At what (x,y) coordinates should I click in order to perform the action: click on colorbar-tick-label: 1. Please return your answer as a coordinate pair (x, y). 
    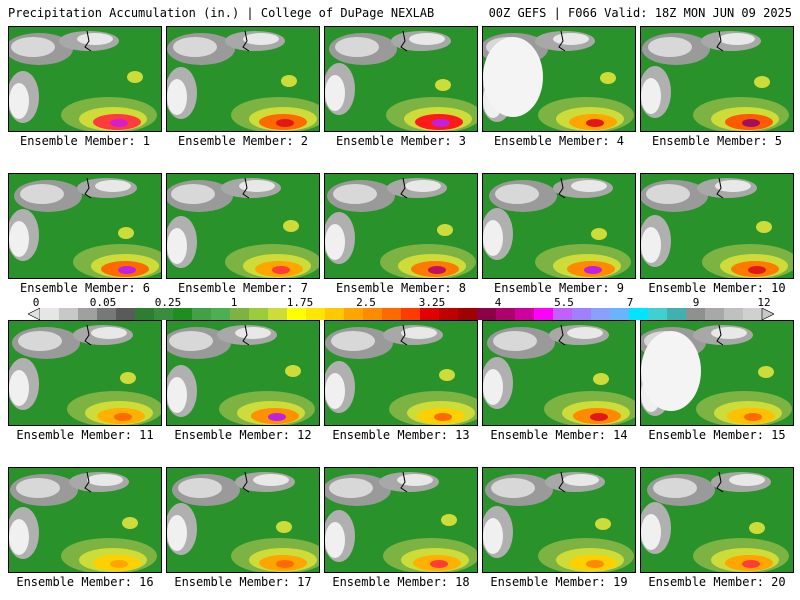
    Looking at the image, I should click on (234, 302).